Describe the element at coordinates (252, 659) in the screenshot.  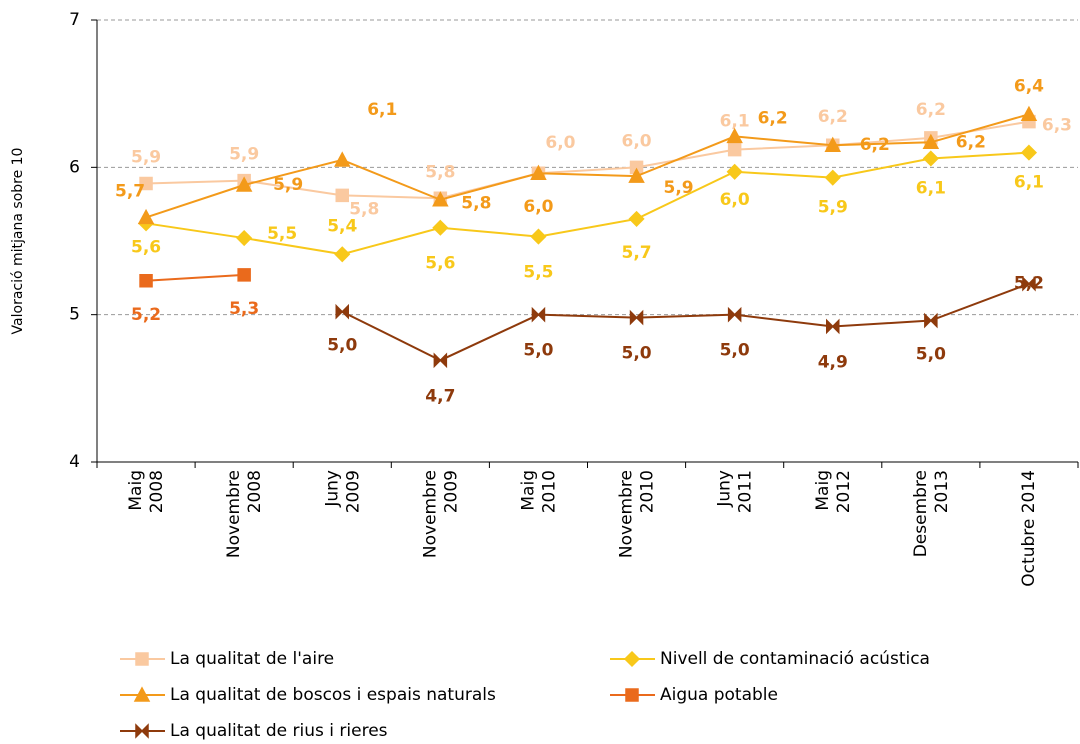
I see `legend-label: La qualitat de l'aire` at that location.